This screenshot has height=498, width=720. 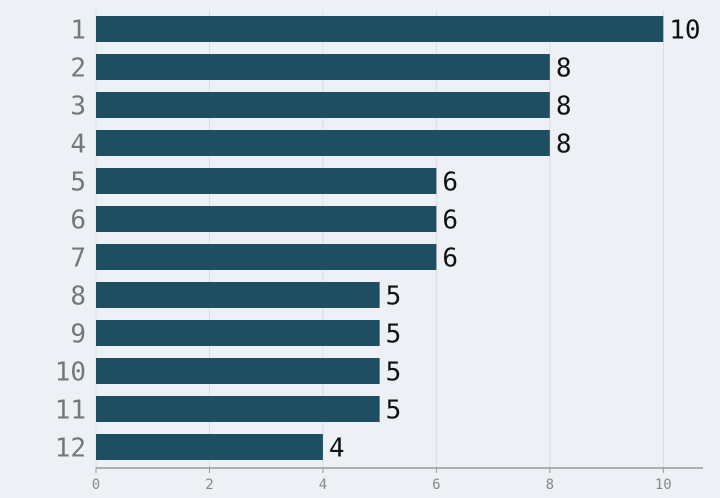 What do you see at coordinates (70, 411) in the screenshot?
I see `y-tick-label: 11` at bounding box center [70, 411].